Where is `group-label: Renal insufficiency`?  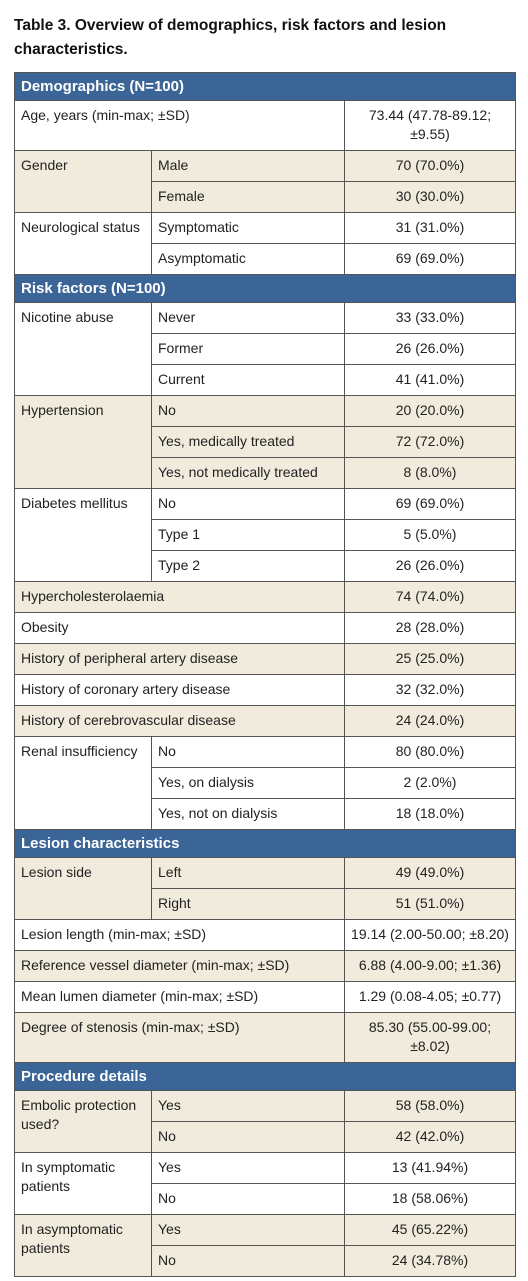 group-label: Renal insufficiency is located at coordinates (83, 783).